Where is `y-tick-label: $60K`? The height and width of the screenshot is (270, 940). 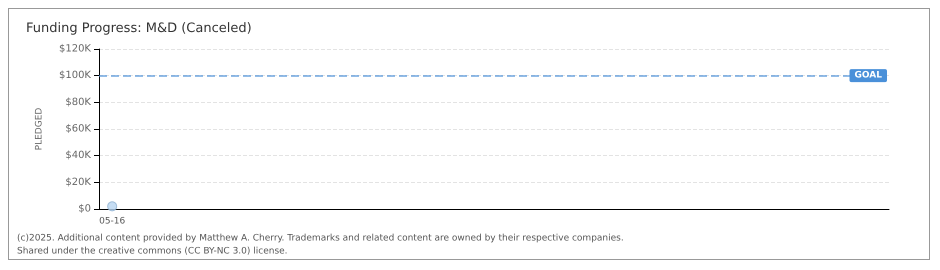 y-tick-label: $60K is located at coordinates (78, 129).